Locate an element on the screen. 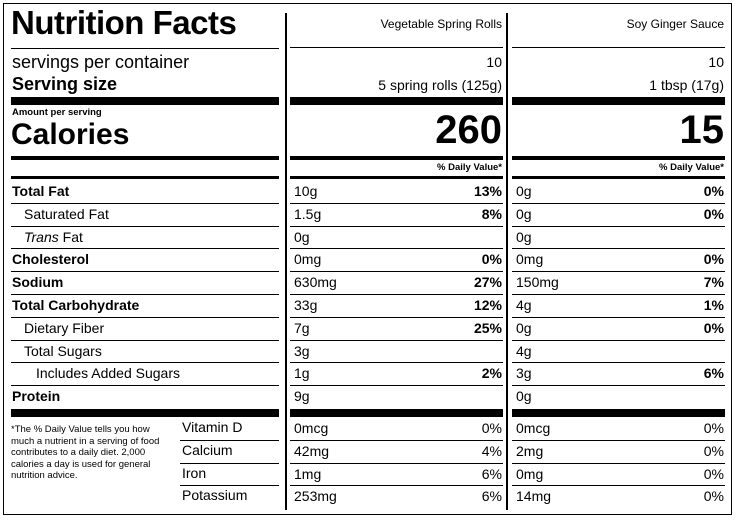  nutrient-label: Protein is located at coordinates (36, 396).